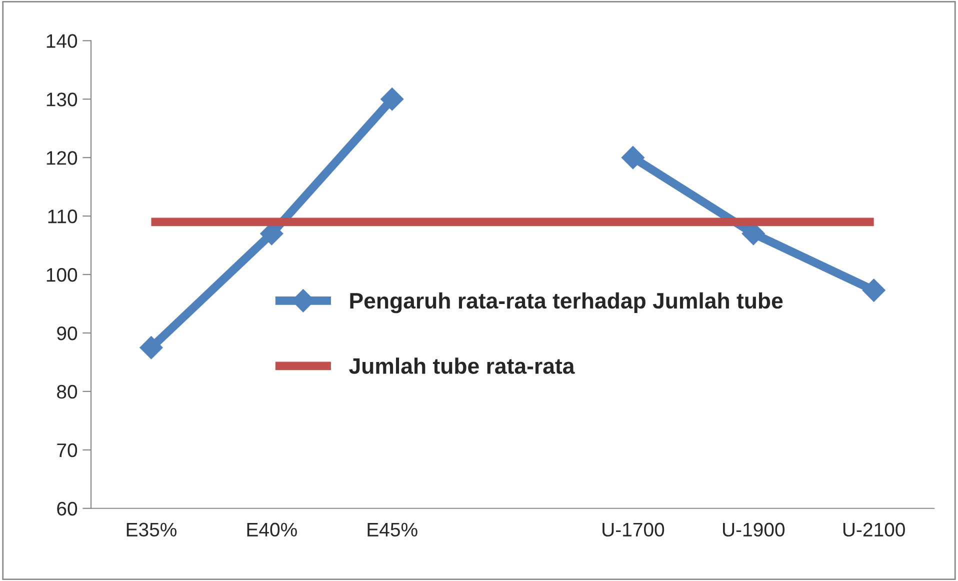  I want to click on y-tick-label: 110, so click(63, 217).